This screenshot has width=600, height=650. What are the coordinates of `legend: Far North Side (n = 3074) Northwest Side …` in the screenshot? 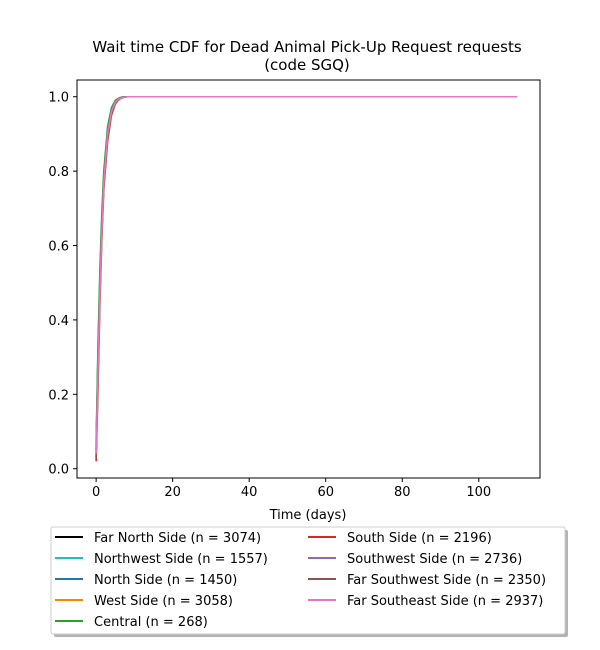 It's located at (309, 581).